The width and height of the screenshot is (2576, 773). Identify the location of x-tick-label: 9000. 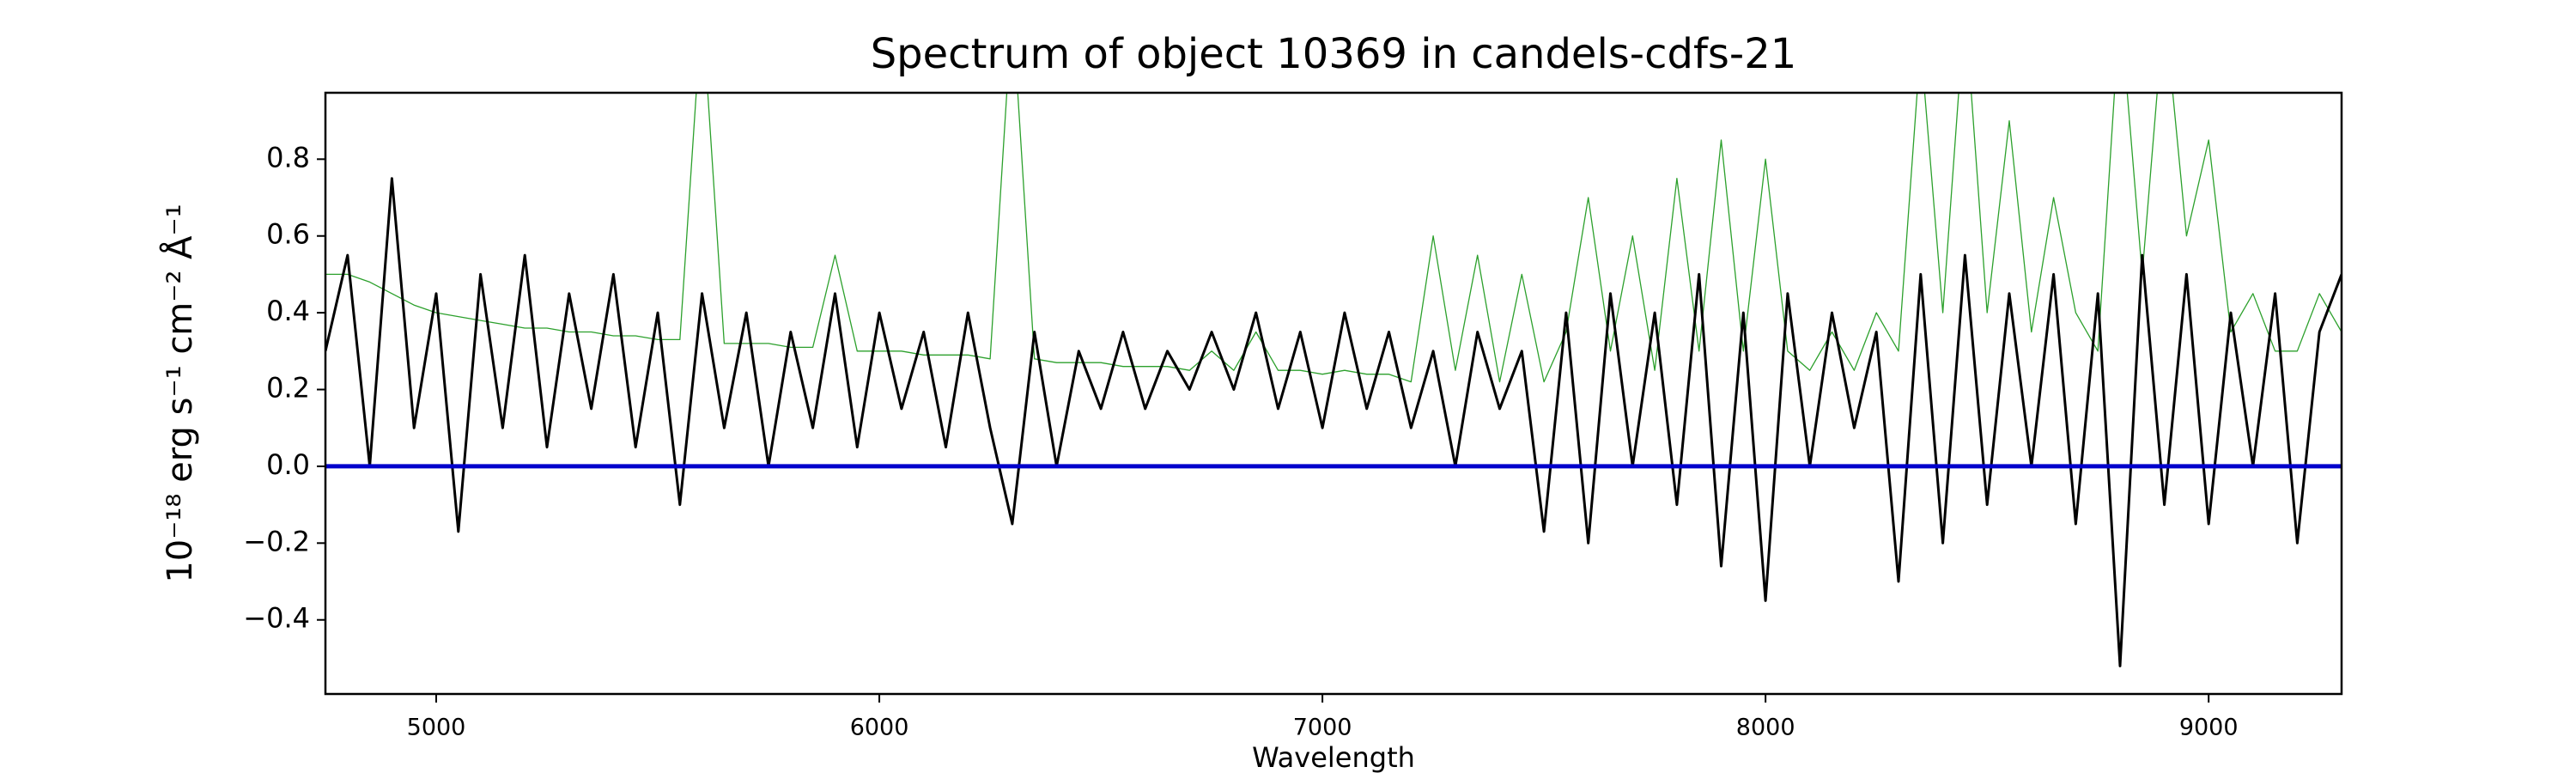
(2209, 728).